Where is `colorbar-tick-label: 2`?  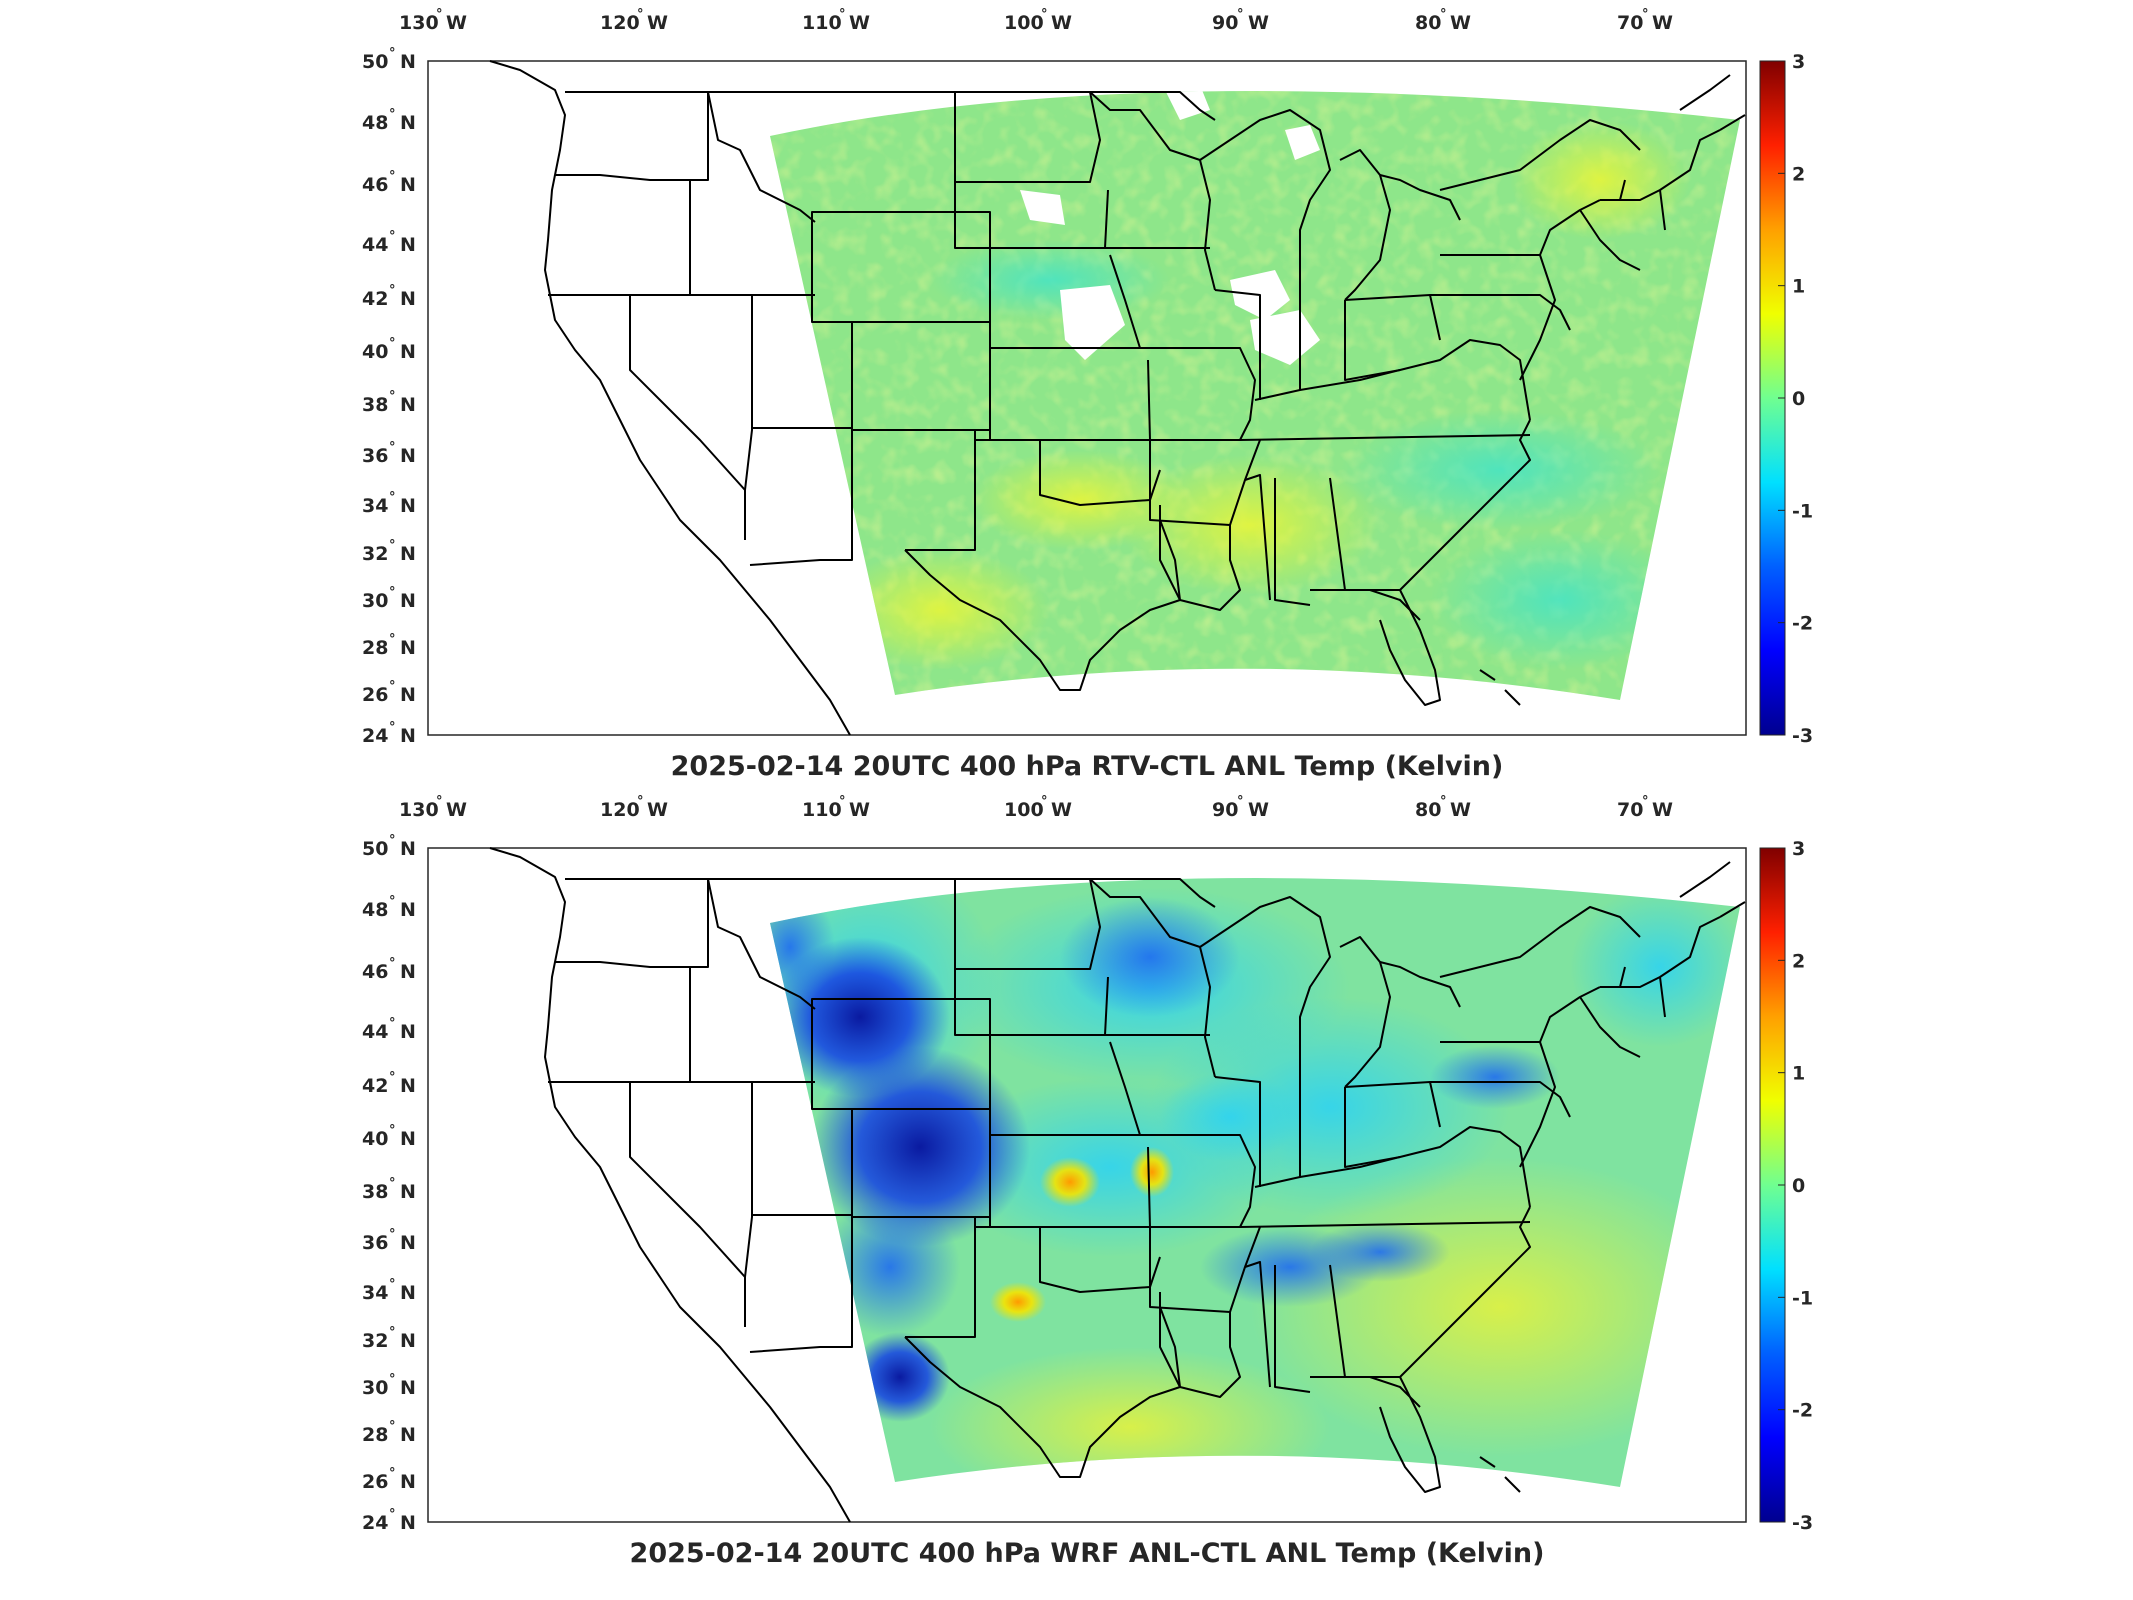
colorbar-tick-label: 2 is located at coordinates (1798, 961).